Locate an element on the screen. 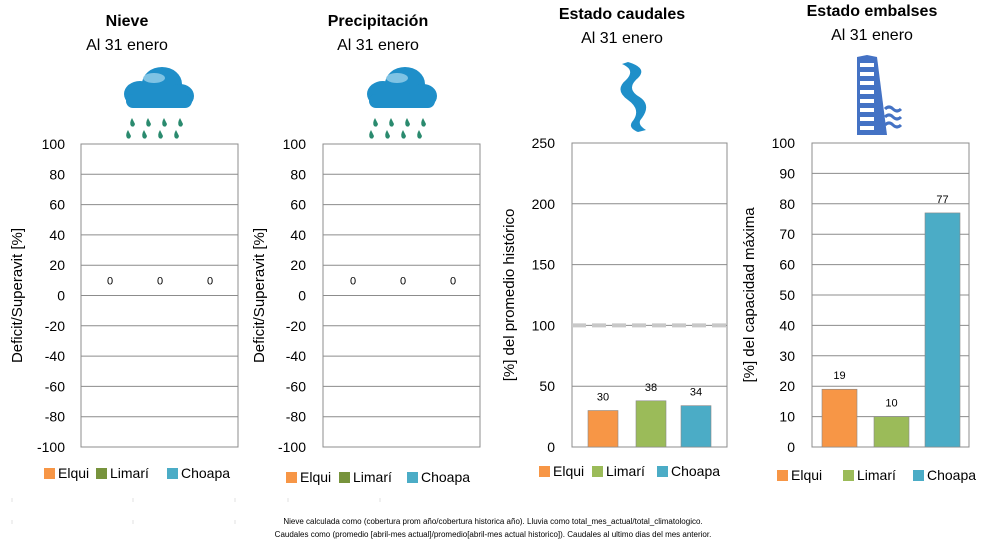 This screenshot has height=551, width=987. y-tick-label: 90 is located at coordinates (787, 173).